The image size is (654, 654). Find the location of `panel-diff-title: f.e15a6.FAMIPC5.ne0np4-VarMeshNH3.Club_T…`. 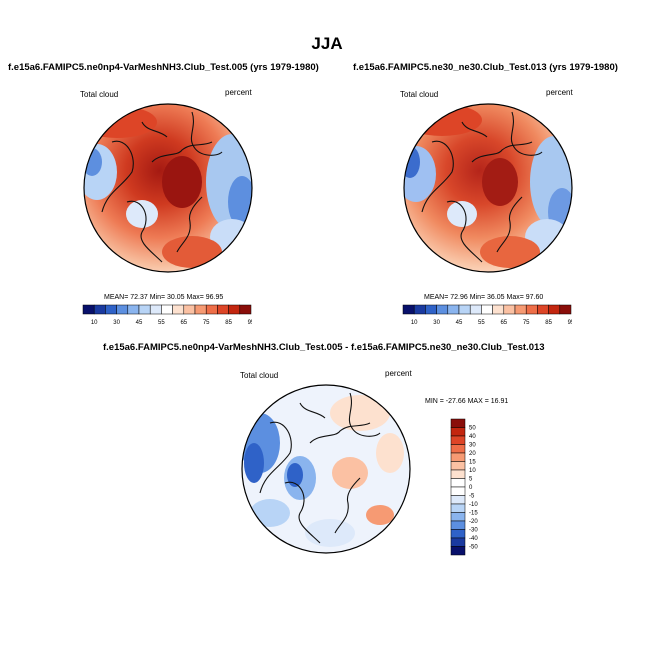

panel-diff-title: f.e15a6.FAMIPC5.ne0np4-VarMeshNH3.Club_T… is located at coordinates (324, 347).